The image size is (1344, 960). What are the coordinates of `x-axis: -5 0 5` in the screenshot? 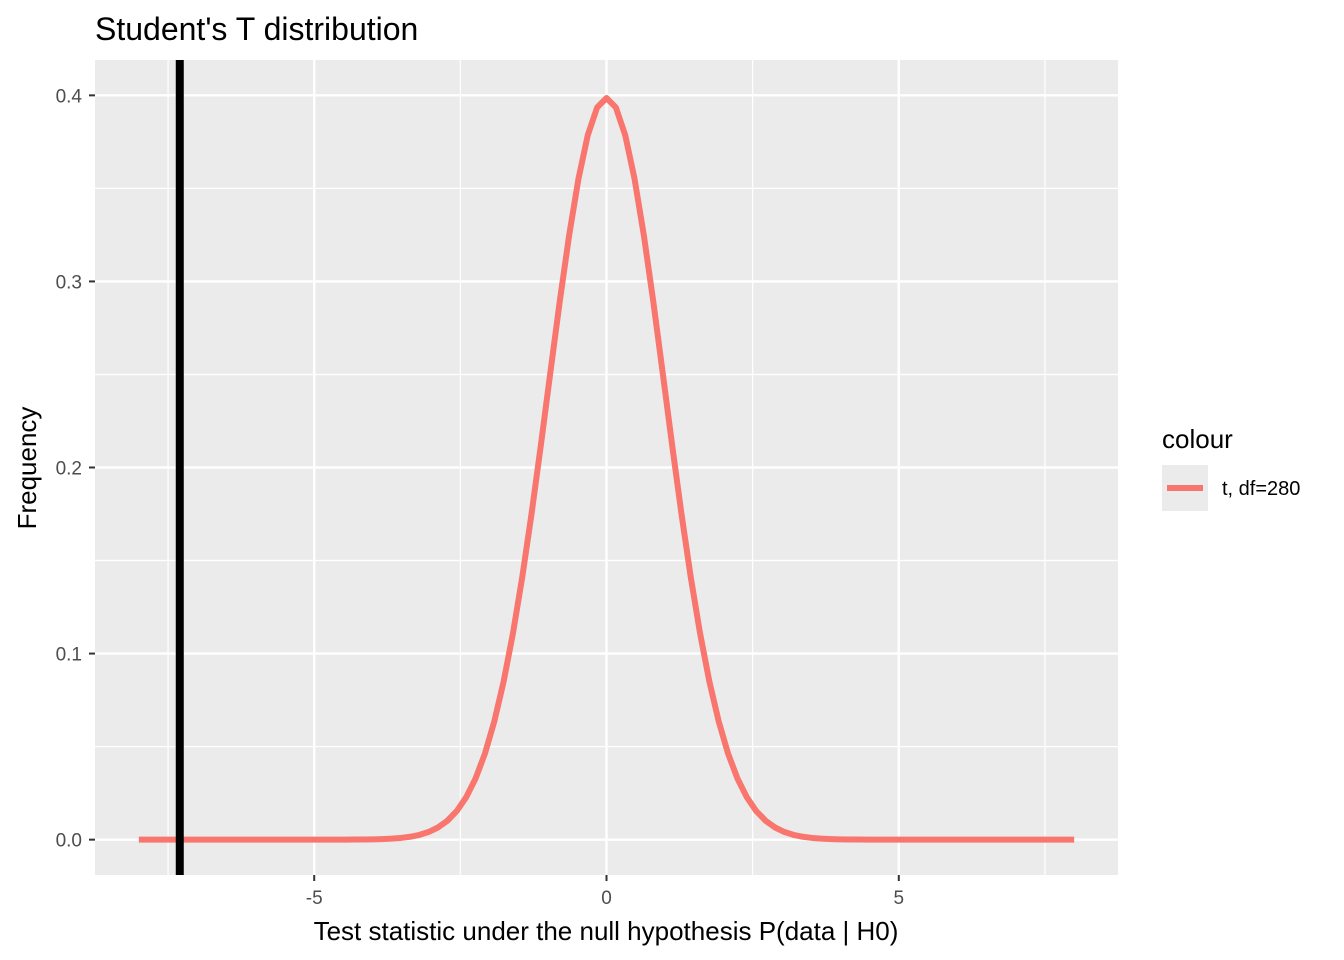 It's located at (605, 892).